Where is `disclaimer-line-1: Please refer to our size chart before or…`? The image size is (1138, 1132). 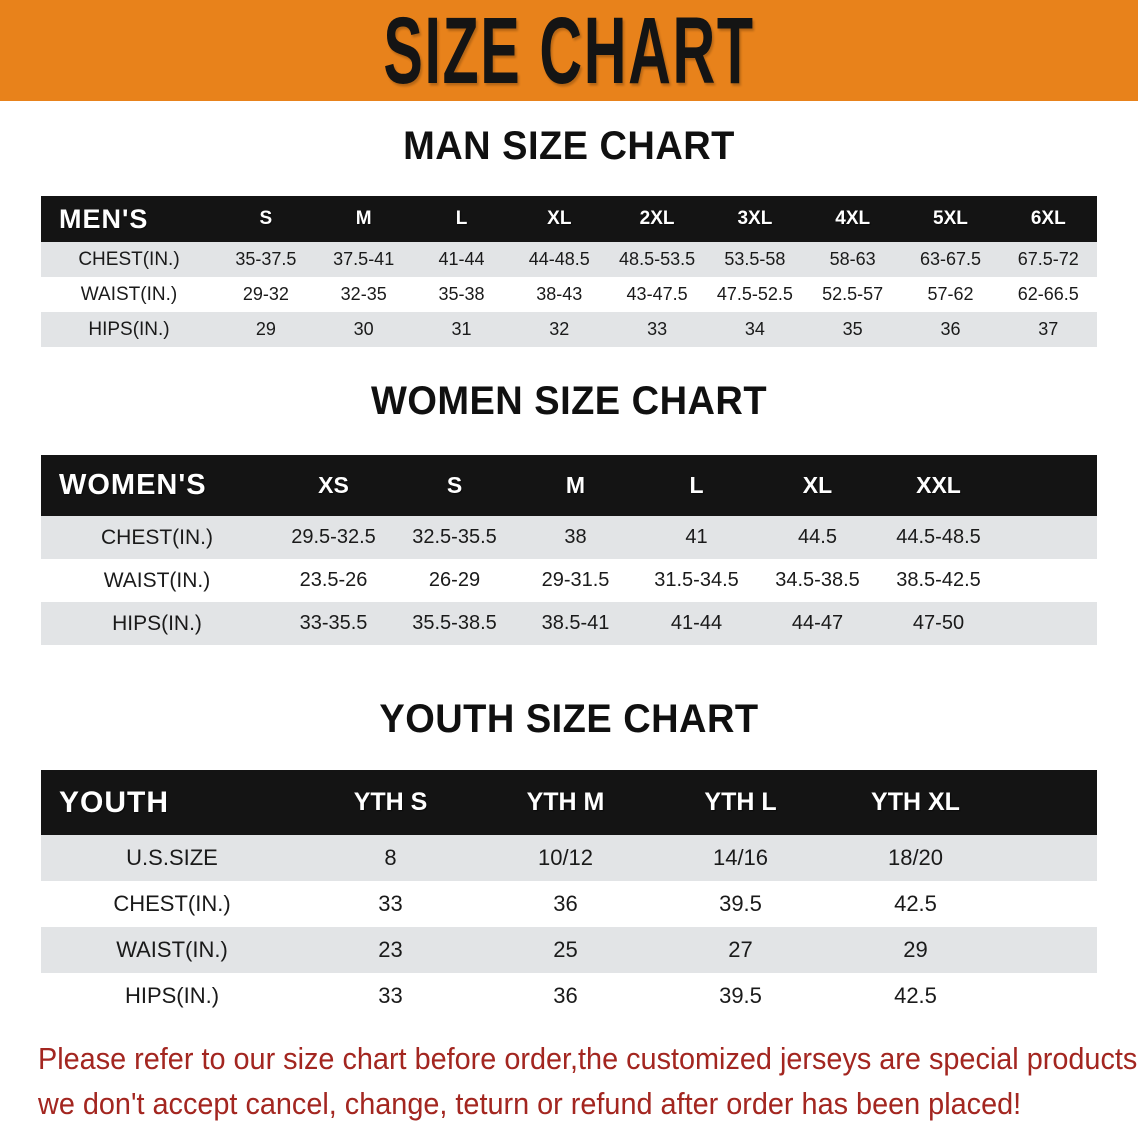 disclaimer-line-1: Please refer to our size chart before or… is located at coordinates (588, 1058).